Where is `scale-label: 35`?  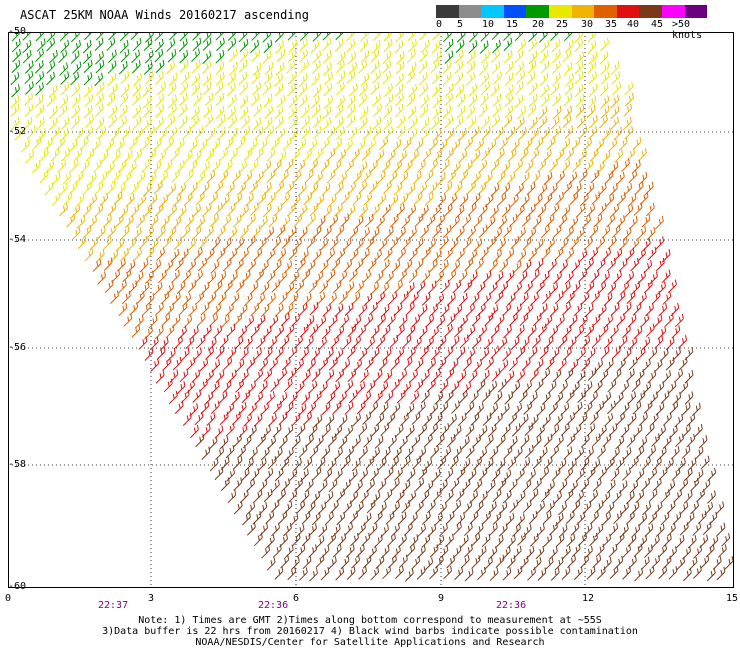
scale-label: 35 is located at coordinates (611, 24).